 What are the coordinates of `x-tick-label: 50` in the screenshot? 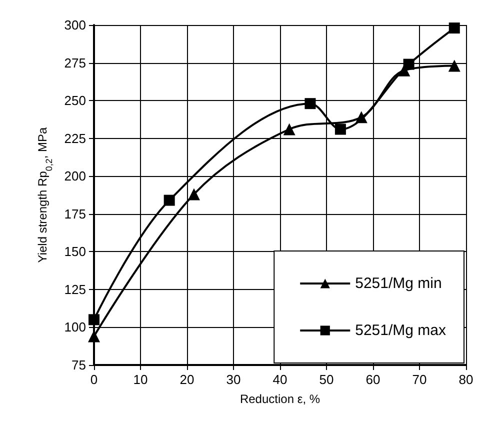 It's located at (326, 379).